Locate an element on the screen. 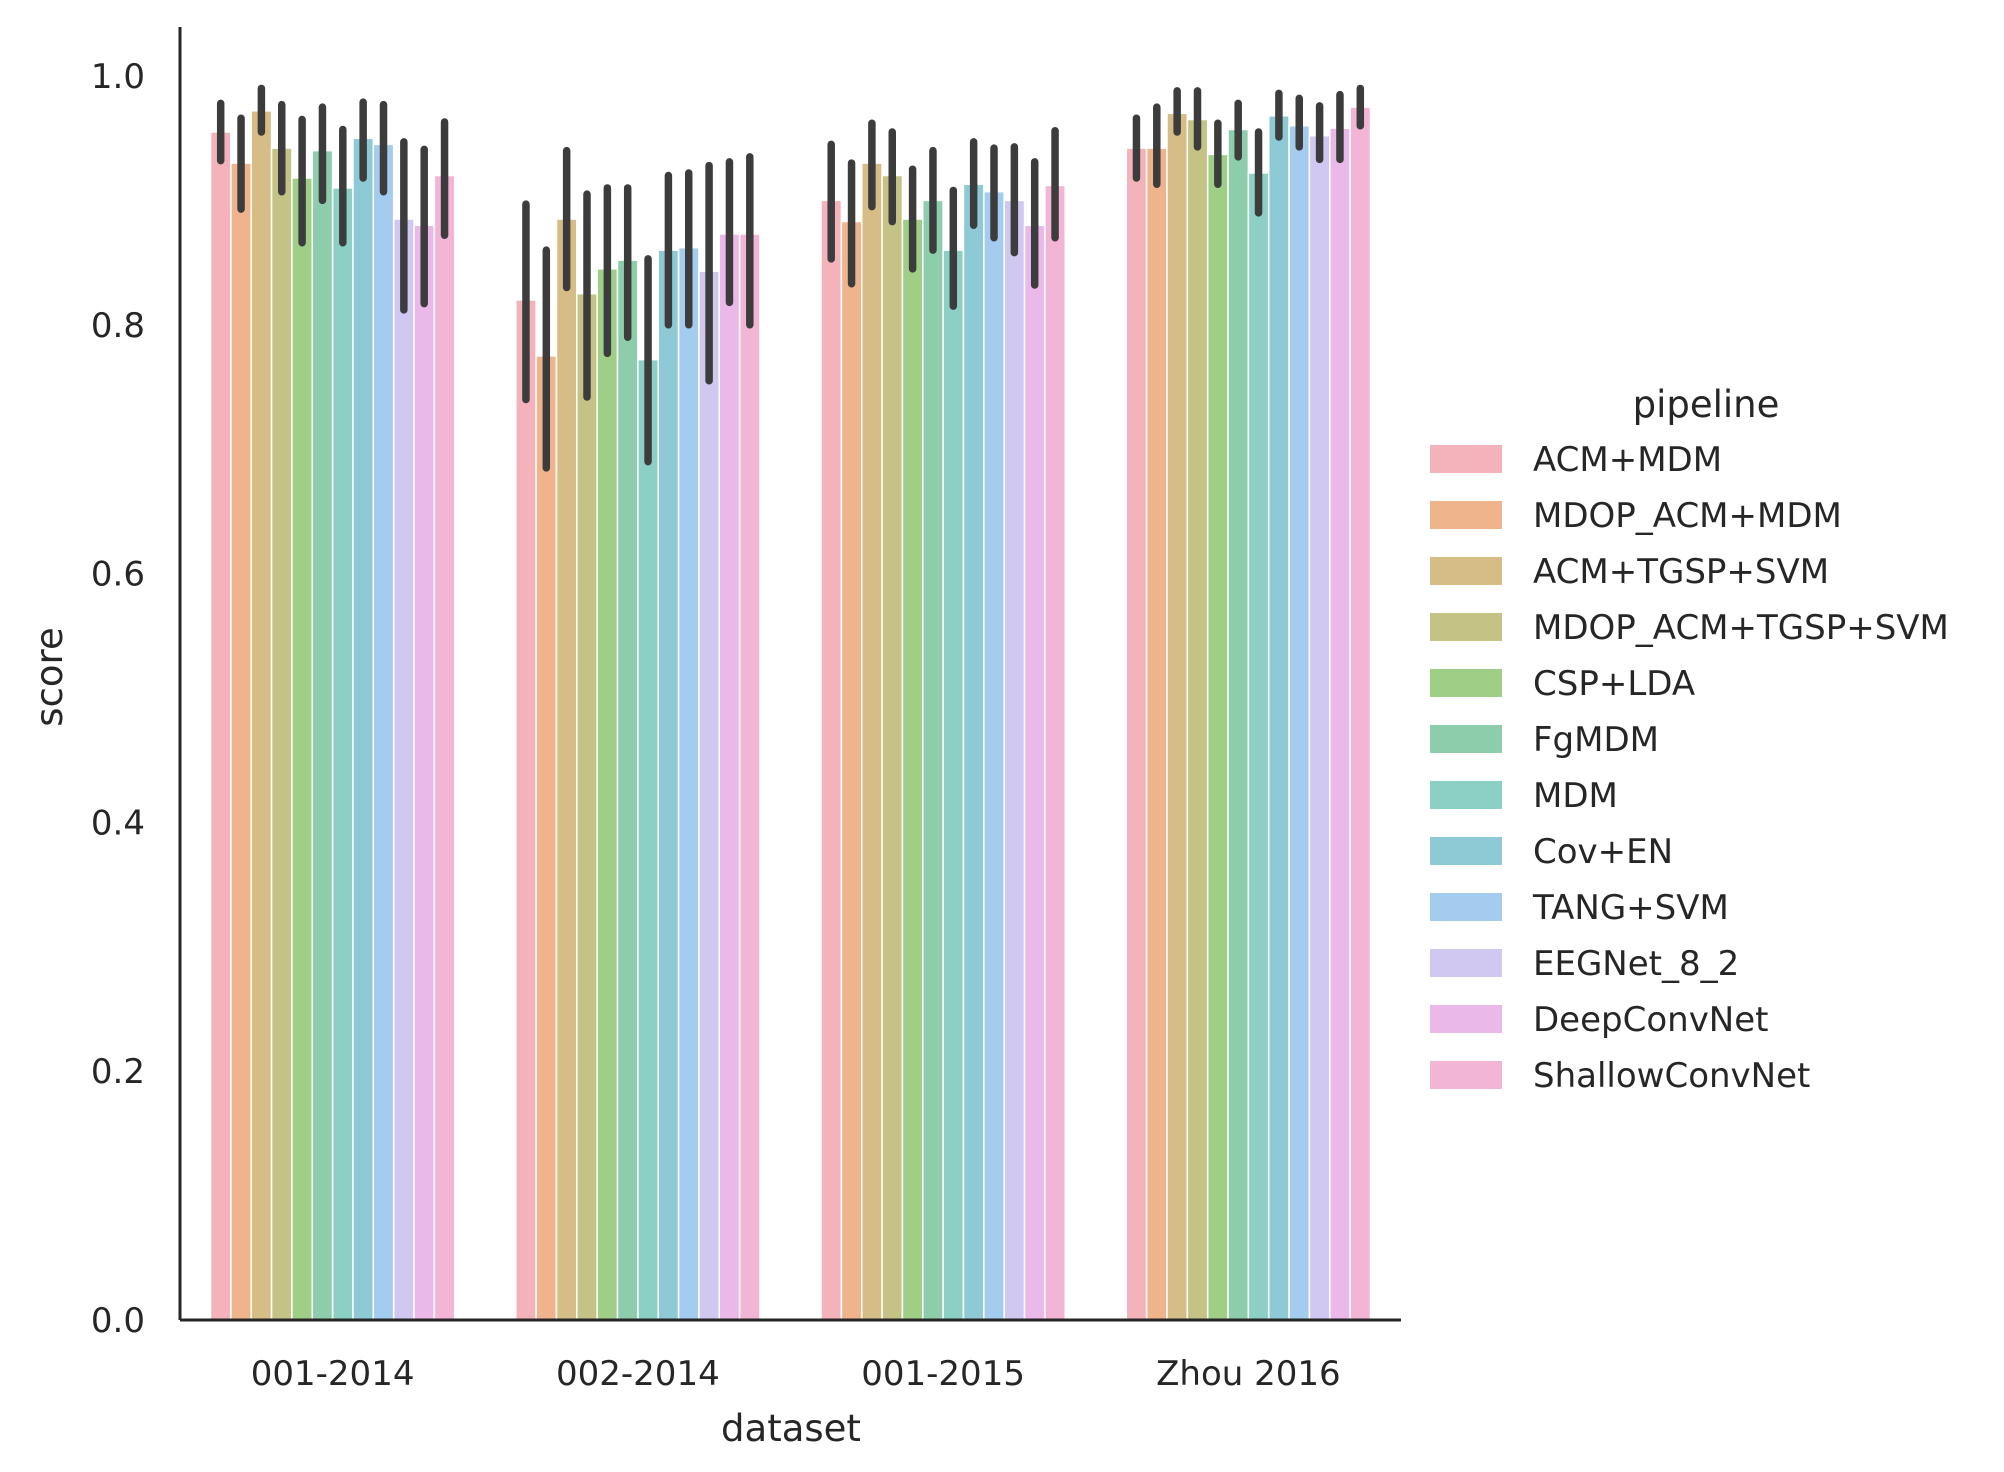 The height and width of the screenshot is (1472, 2004). x-axis-label: dataset is located at coordinates (791, 1428).